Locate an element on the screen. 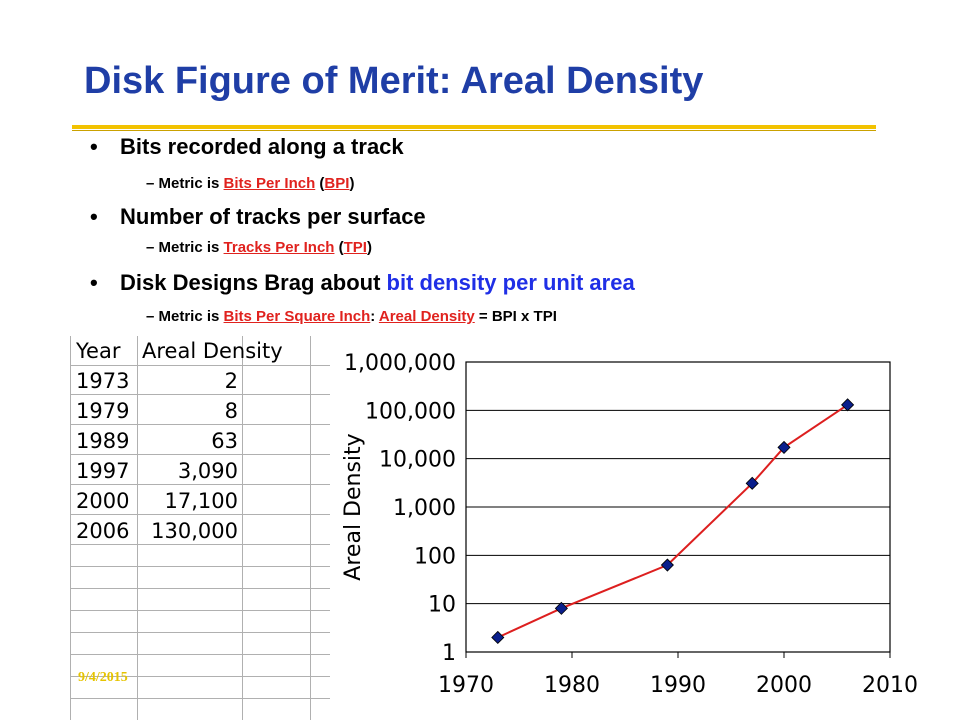  sub-bullet-3-prefix: Metric is is located at coordinates (191, 316).